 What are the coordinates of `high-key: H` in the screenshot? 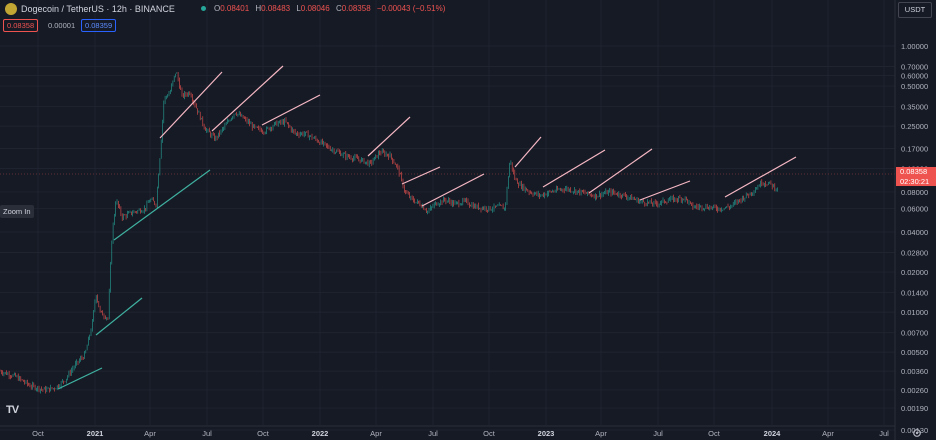 It's located at (258, 8).